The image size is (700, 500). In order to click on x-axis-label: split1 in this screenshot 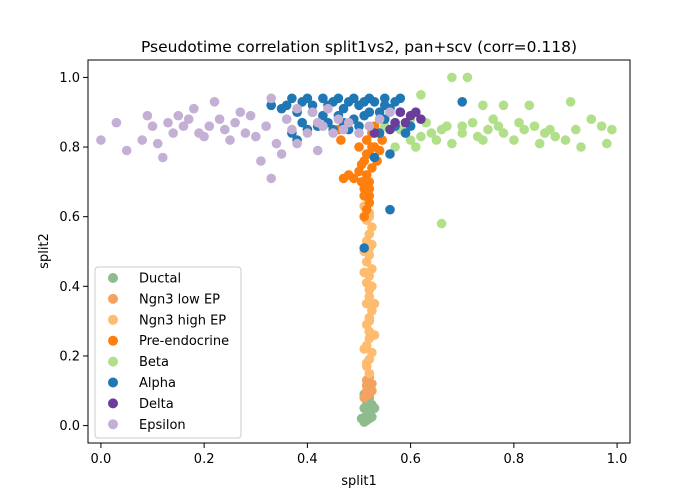, I will do `click(359, 481)`.